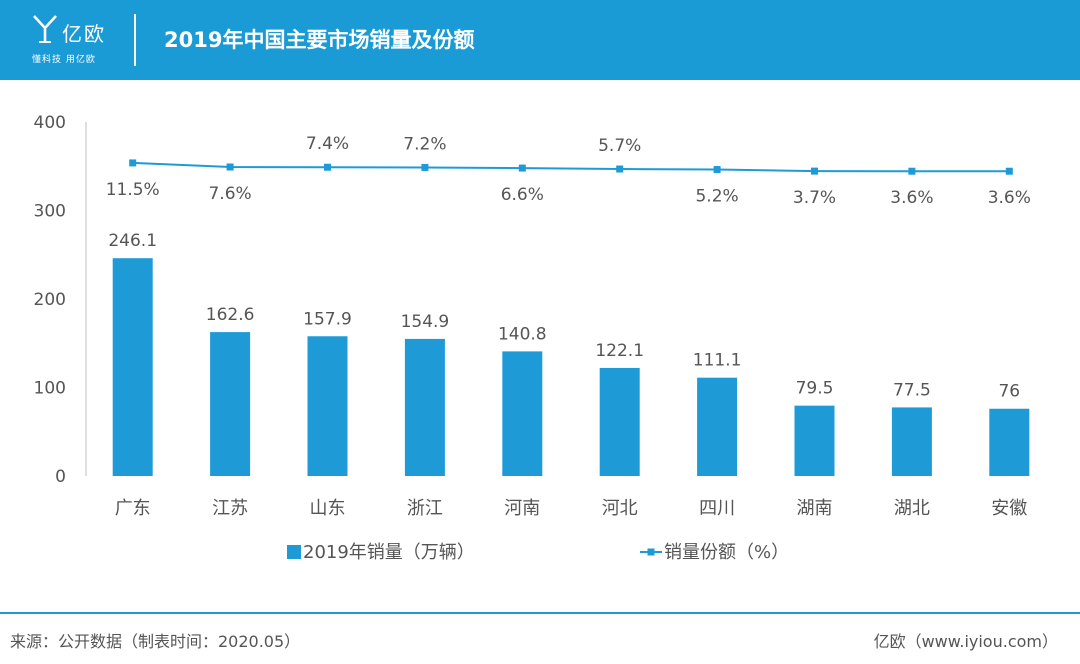  Describe the element at coordinates (651, 552) in the screenshot. I see `legend-line-marker` at that location.